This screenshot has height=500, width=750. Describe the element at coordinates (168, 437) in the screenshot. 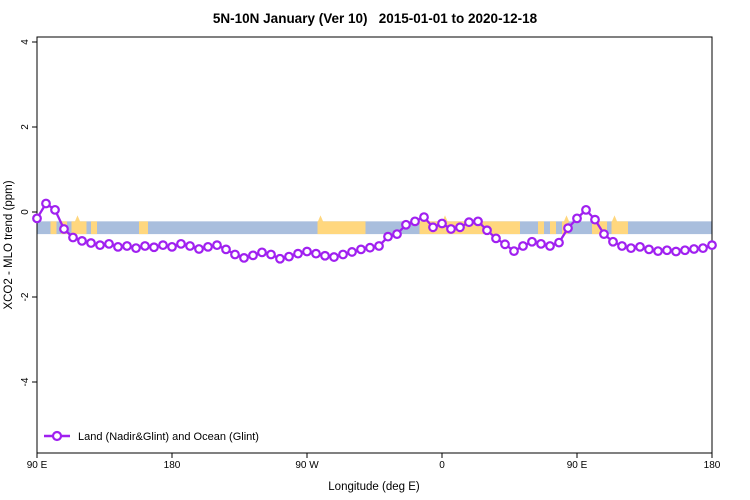

I see `legend-label: Land (Nadir&Glint) and Ocean (Glint)` at that location.